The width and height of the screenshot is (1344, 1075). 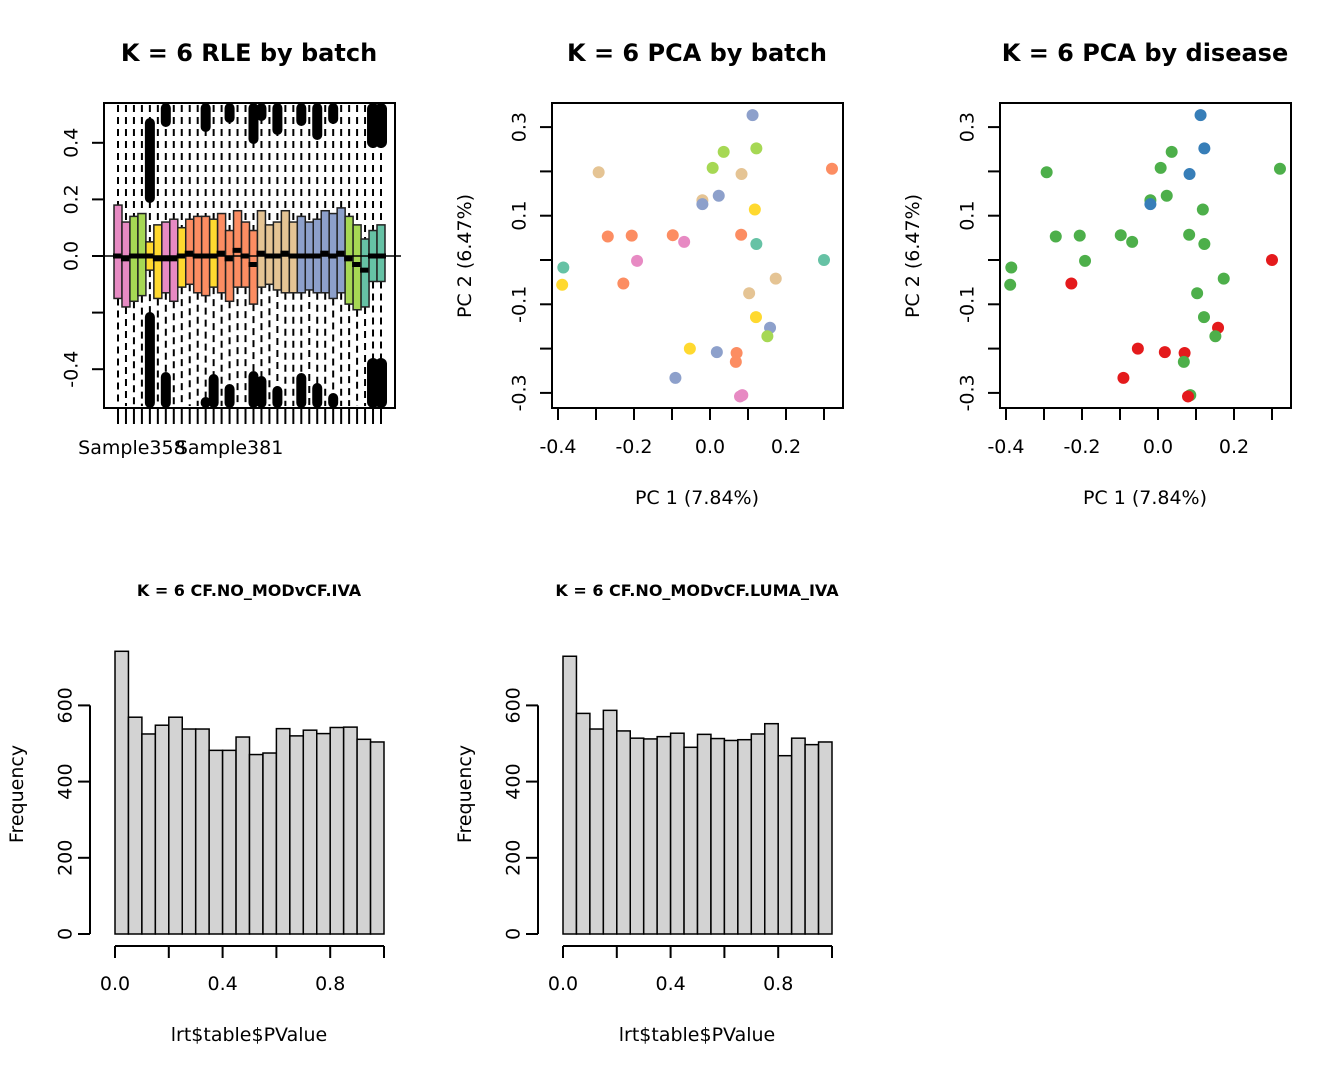 I want to click on hist-luma-iva-plot-area: 0 200 400 600 0.0 0.4 0.8, so click(x=668, y=825).